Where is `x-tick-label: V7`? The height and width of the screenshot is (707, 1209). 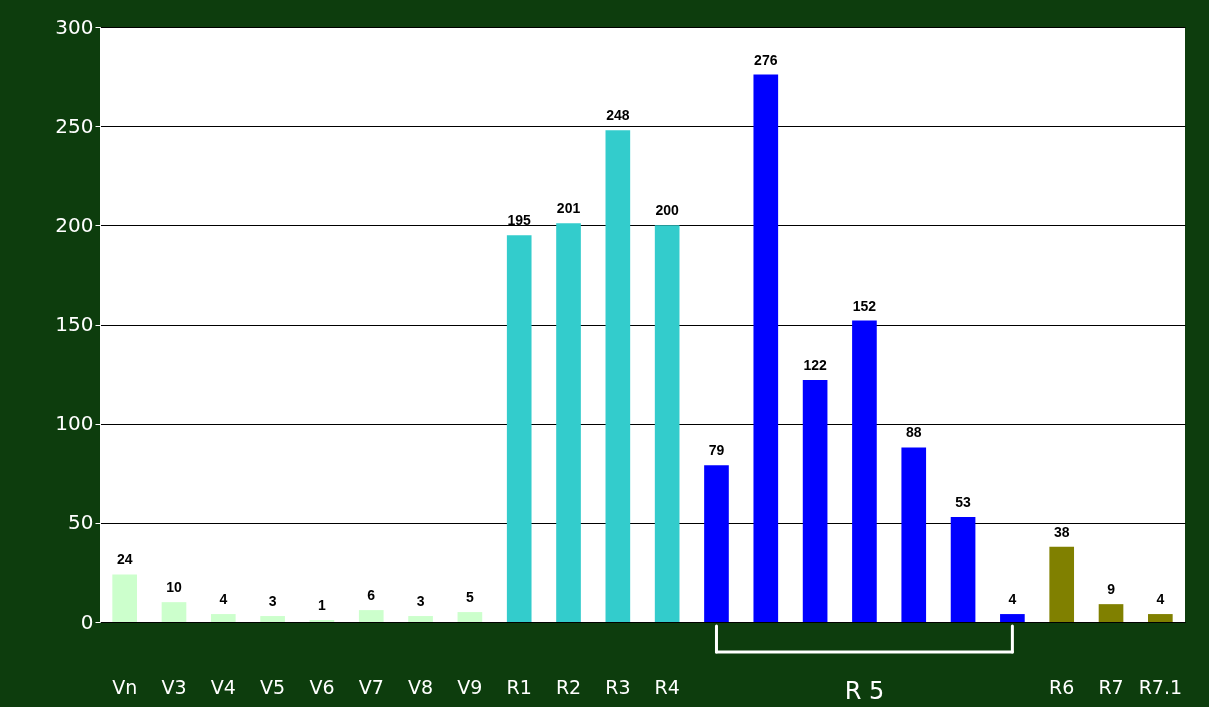
x-tick-label: V7 is located at coordinates (371, 686).